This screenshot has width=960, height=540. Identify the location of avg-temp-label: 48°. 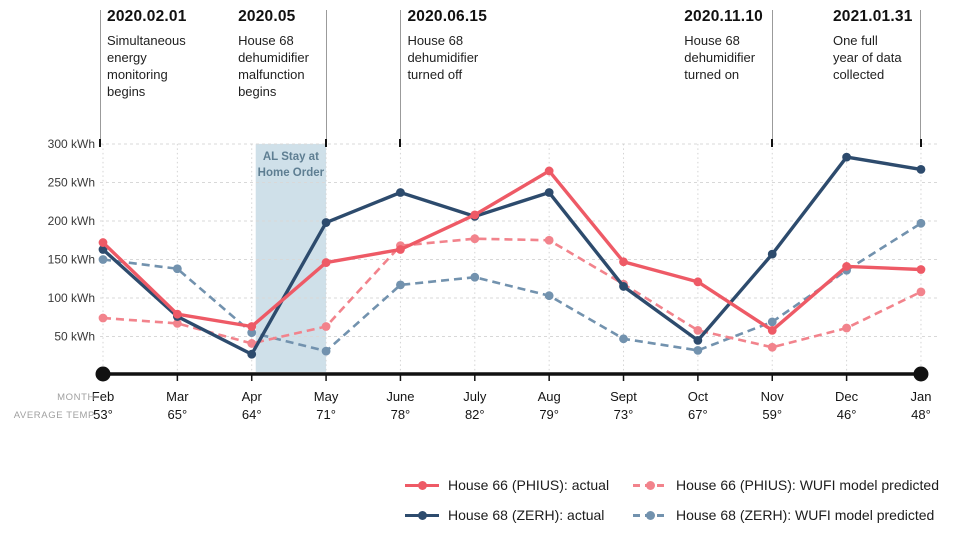
(921, 414).